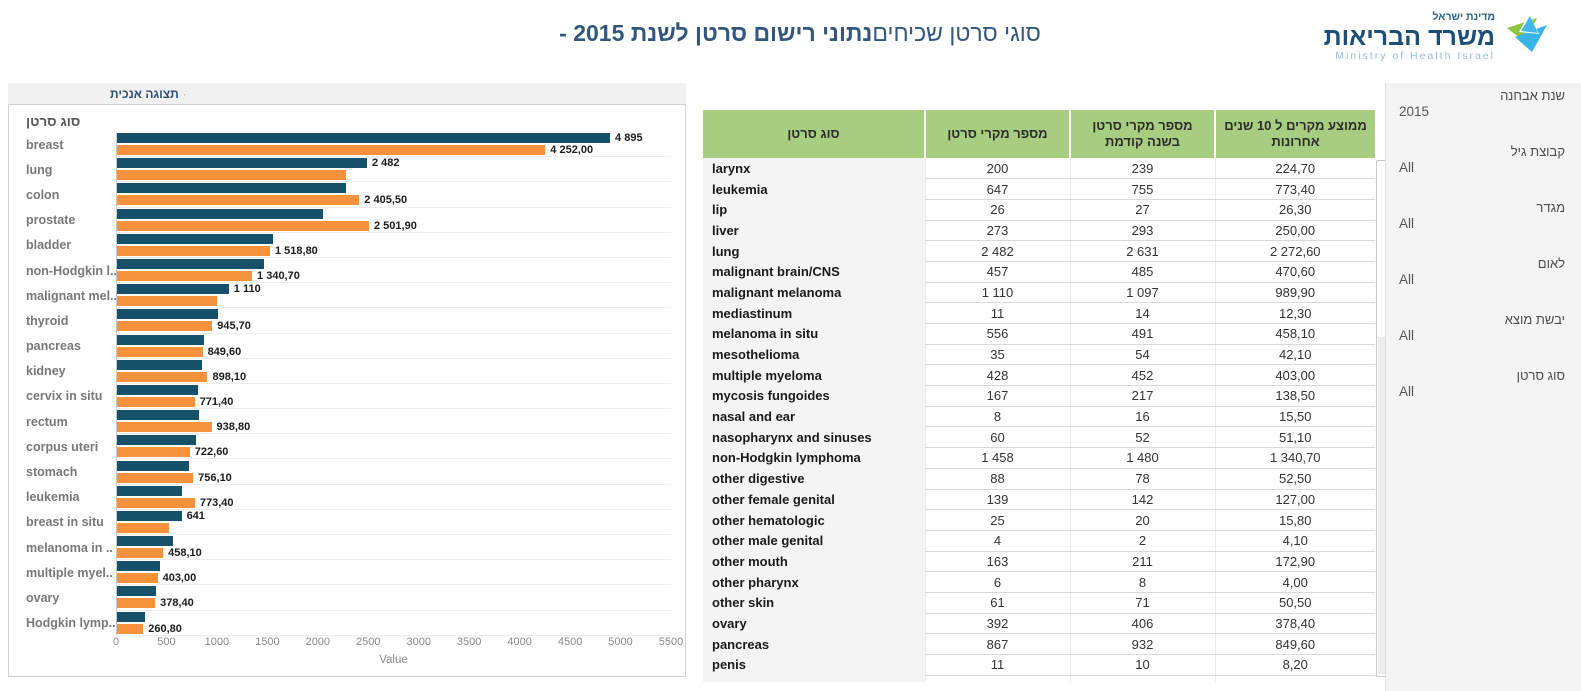 This screenshot has height=691, width=1581. I want to click on value-cell: 1 480, so click(1142, 458).